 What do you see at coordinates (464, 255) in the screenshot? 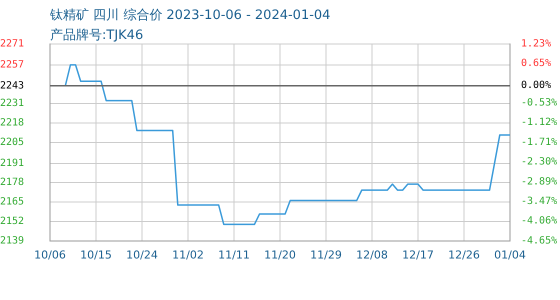
I see `x-tick-label: 12/26` at bounding box center [464, 255].